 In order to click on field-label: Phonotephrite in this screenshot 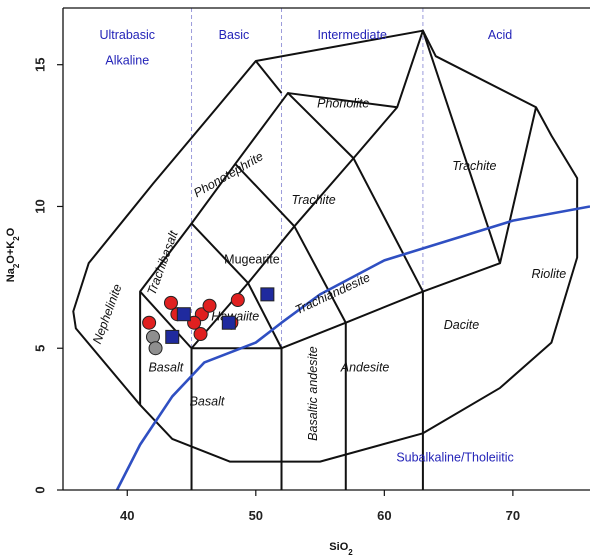, I will do `click(228, 174)`.